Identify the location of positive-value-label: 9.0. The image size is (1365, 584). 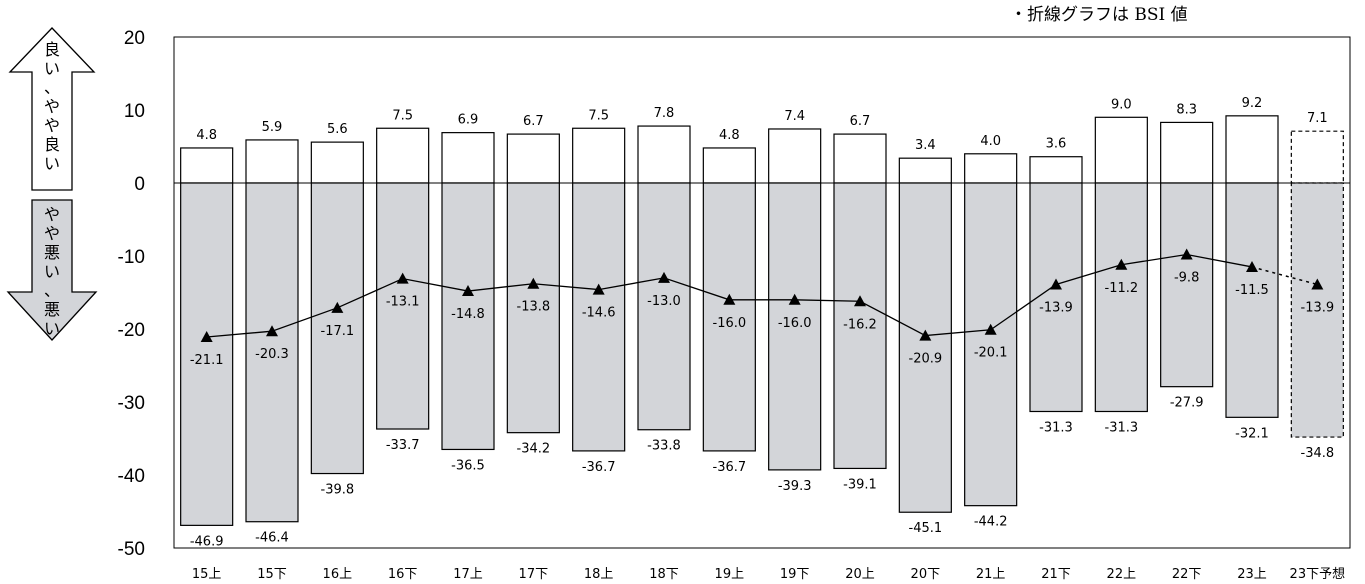
(1121, 104).